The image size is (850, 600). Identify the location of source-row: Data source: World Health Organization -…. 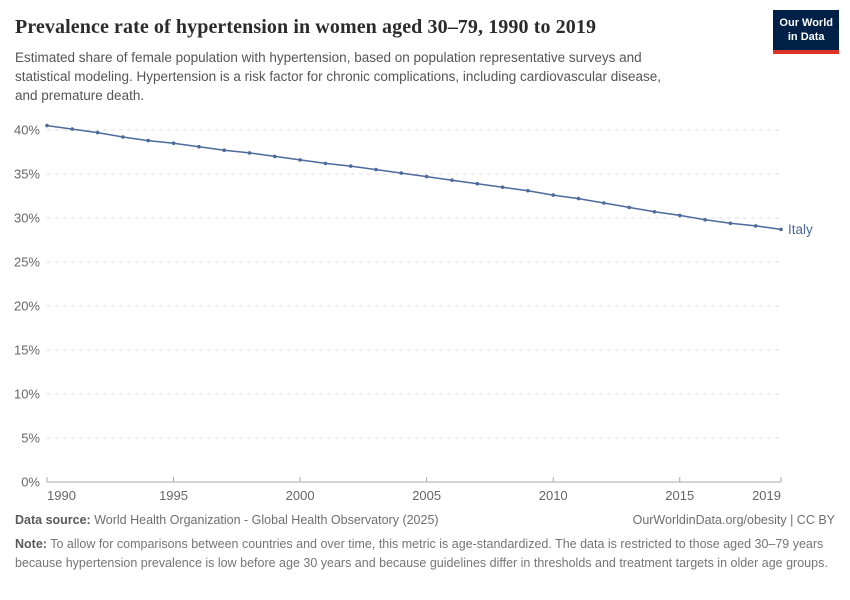
(425, 520).